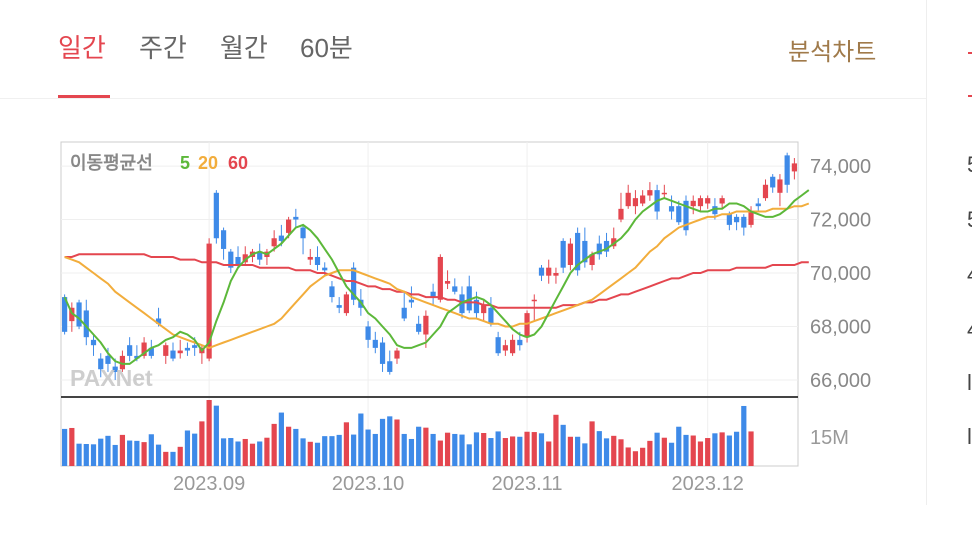 The width and height of the screenshot is (972, 538). Describe the element at coordinates (408, 433) in the screenshot. I see `volume-bars` at that location.